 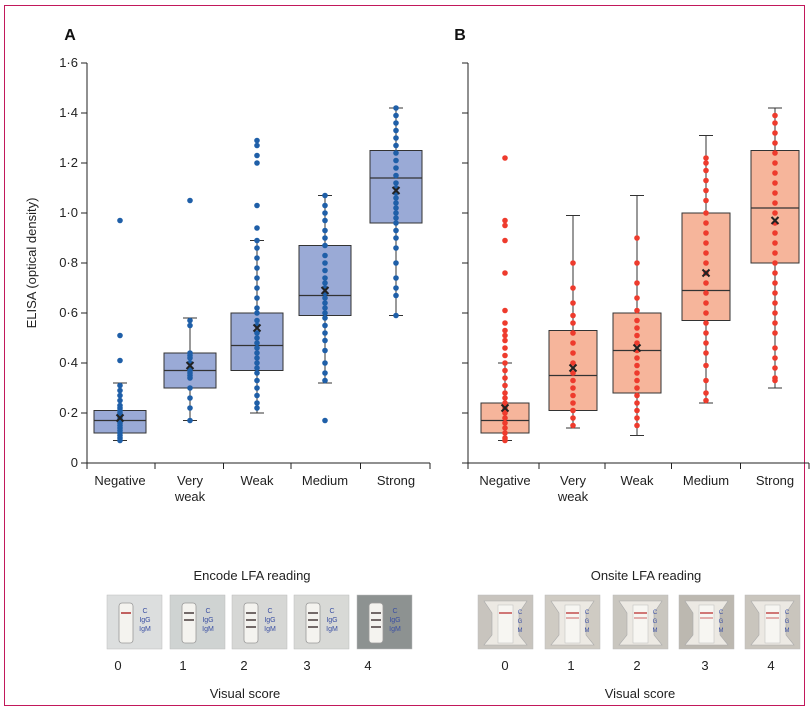 I want to click on visual-score-value: 3, so click(x=704, y=665).